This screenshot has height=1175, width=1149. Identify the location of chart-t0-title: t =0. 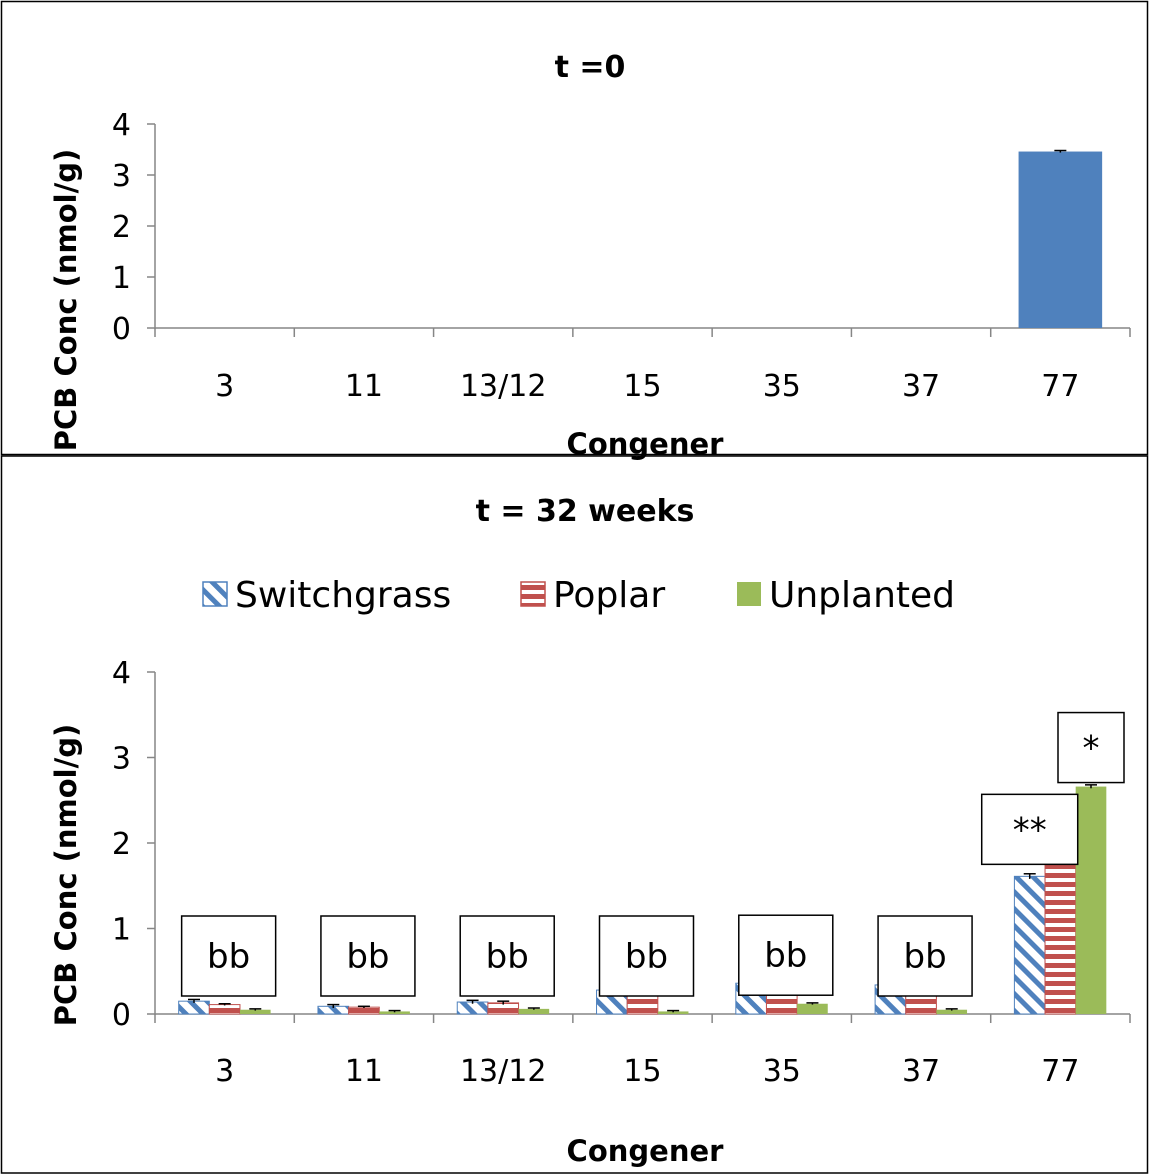
(590, 67).